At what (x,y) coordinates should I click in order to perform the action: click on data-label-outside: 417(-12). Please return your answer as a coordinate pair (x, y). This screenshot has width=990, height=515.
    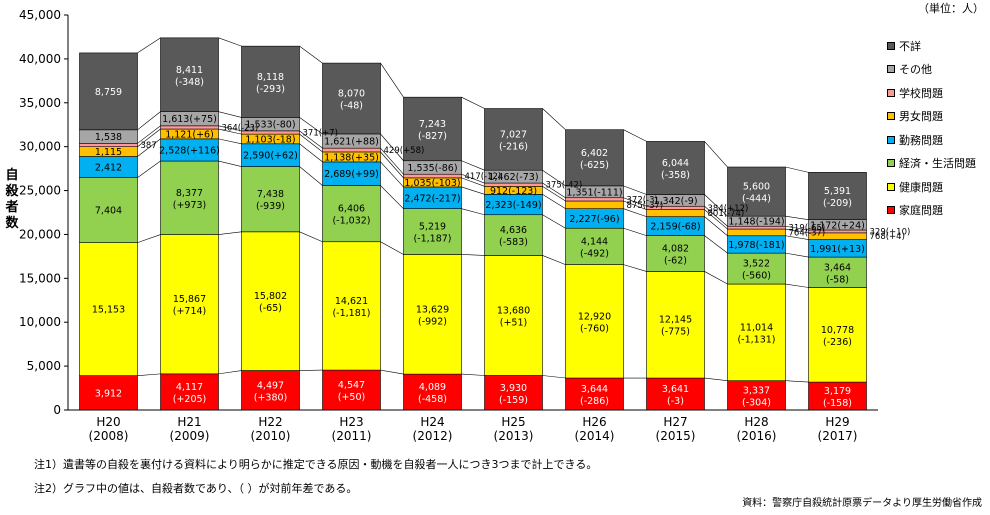
    Looking at the image, I should click on (483, 177).